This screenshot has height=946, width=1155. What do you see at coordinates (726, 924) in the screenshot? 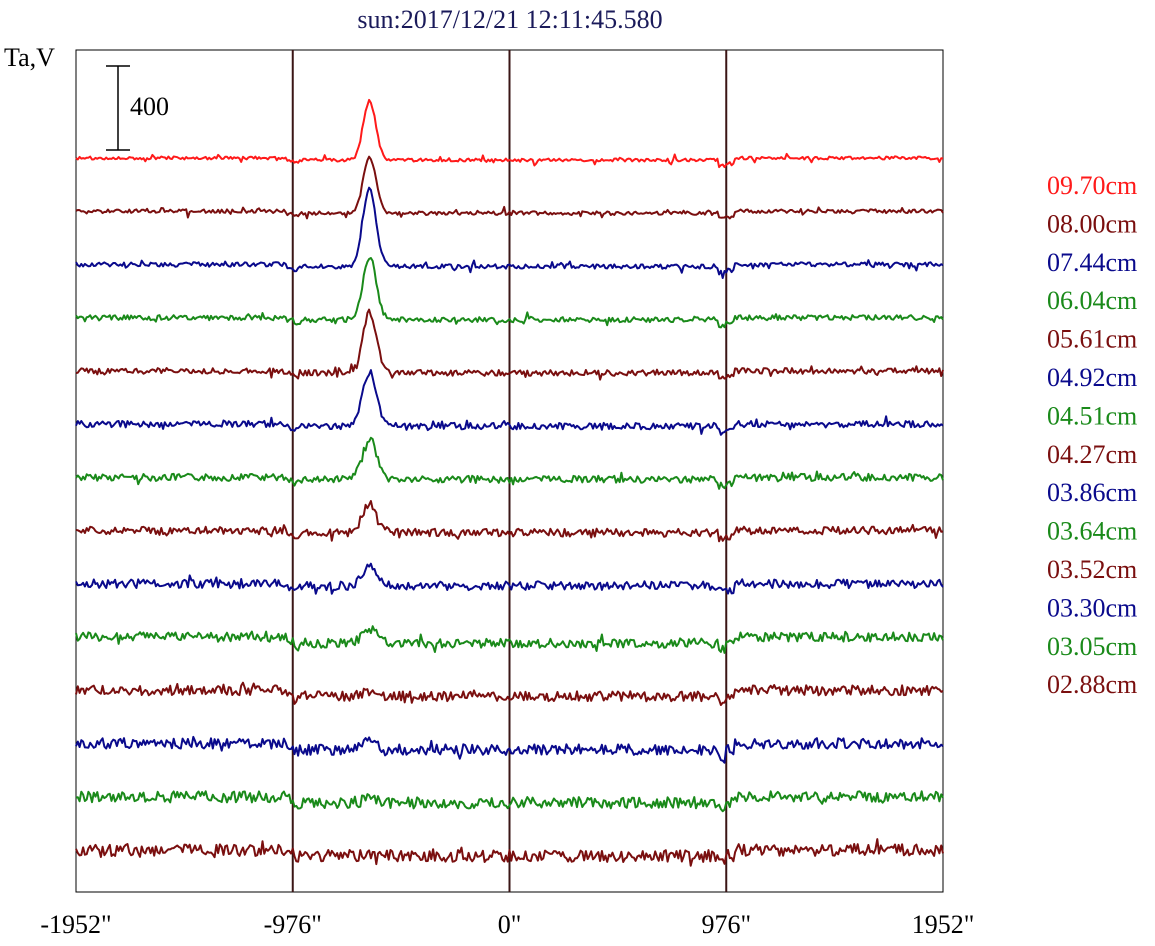
I see `x-tick-label: 976"` at bounding box center [726, 924].